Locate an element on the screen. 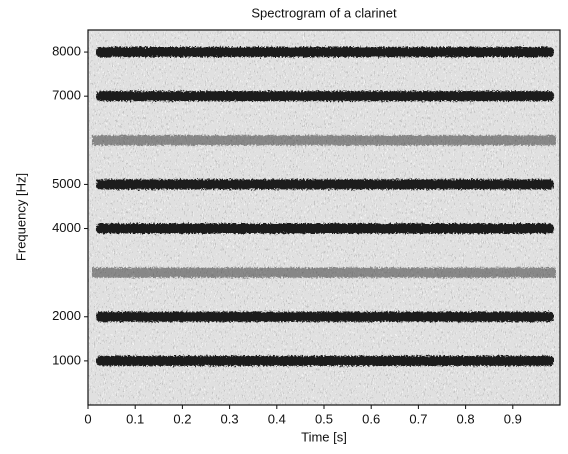 Image resolution: width=568 pixels, height=454 pixels. x-tick-label: 0.3 is located at coordinates (230, 418).